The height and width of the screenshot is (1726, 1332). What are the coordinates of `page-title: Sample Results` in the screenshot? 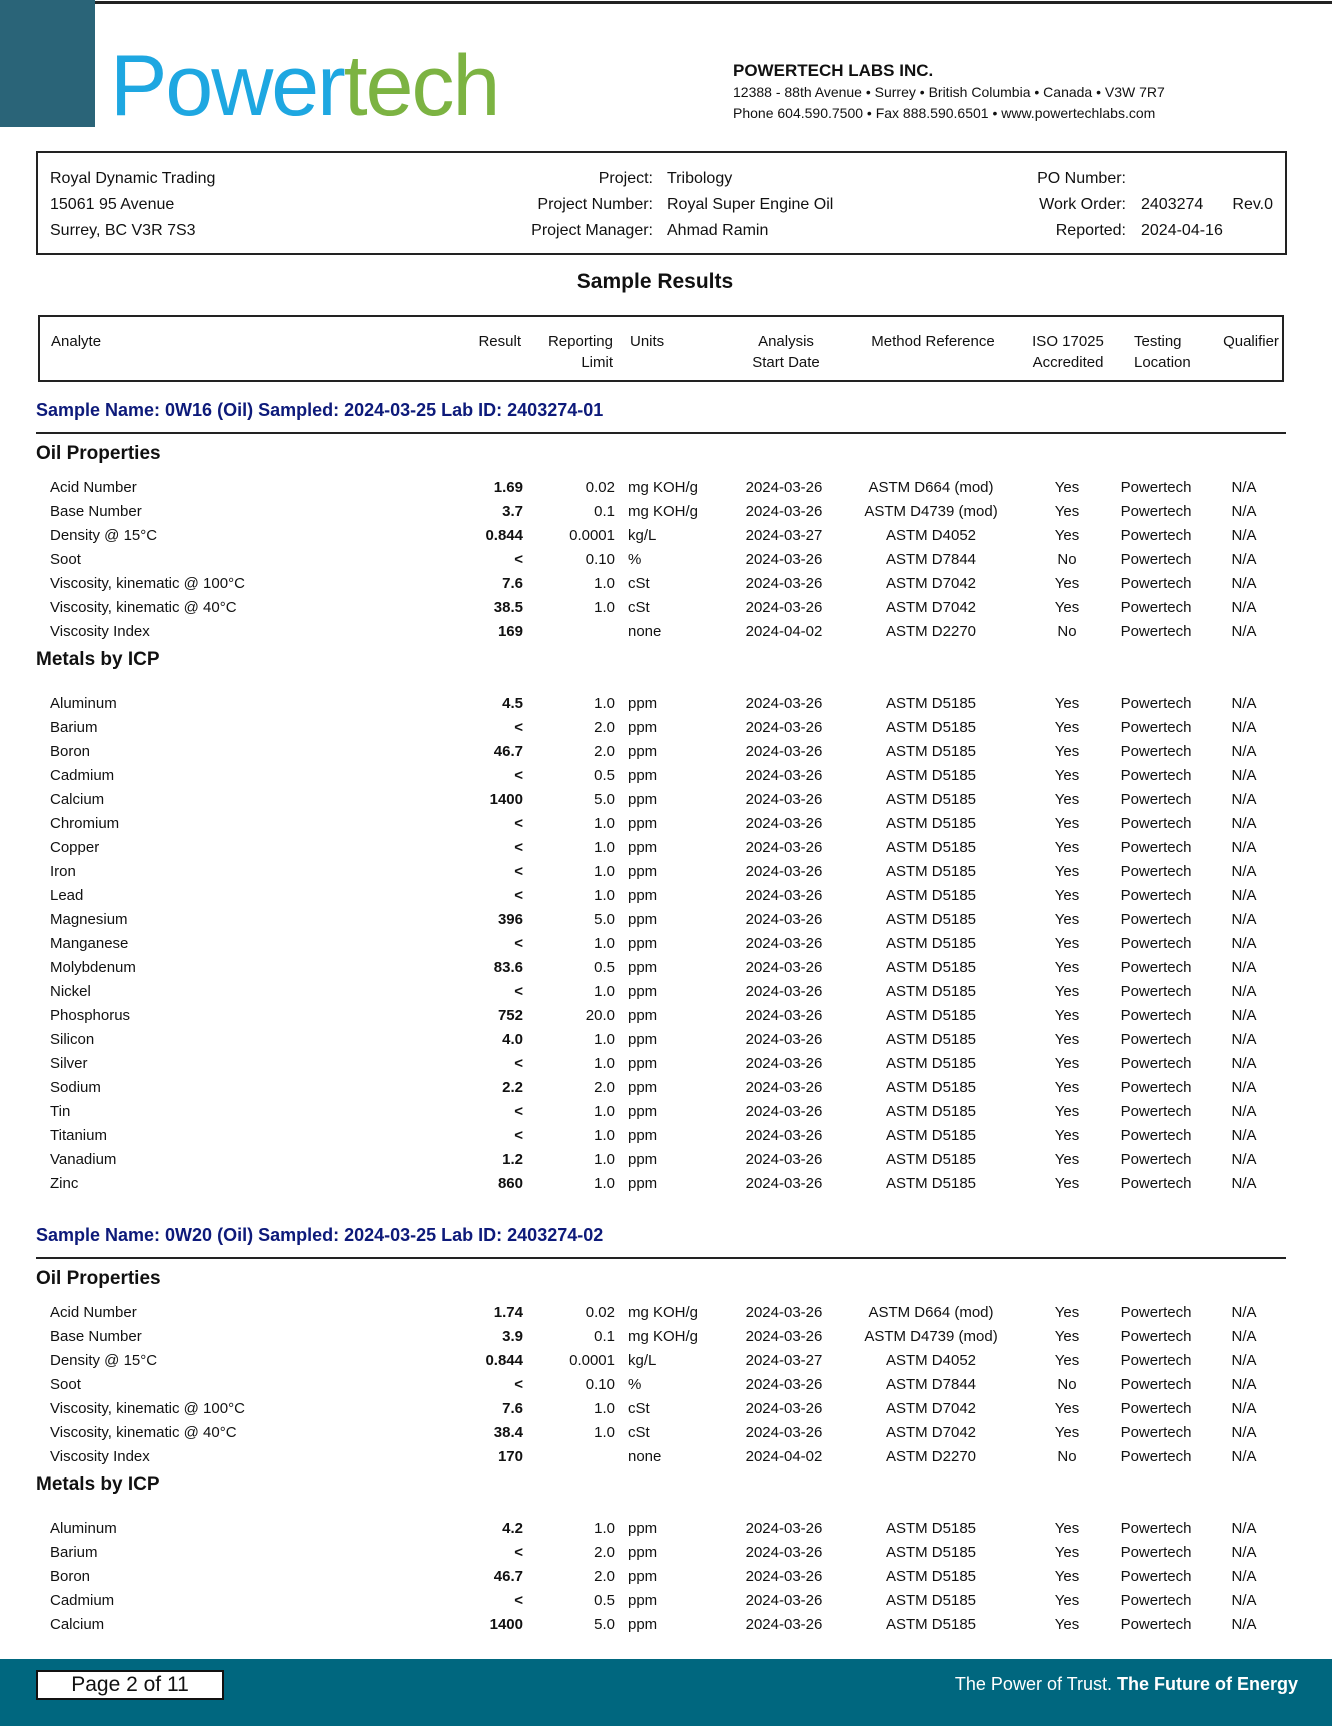 It's located at (655, 281).